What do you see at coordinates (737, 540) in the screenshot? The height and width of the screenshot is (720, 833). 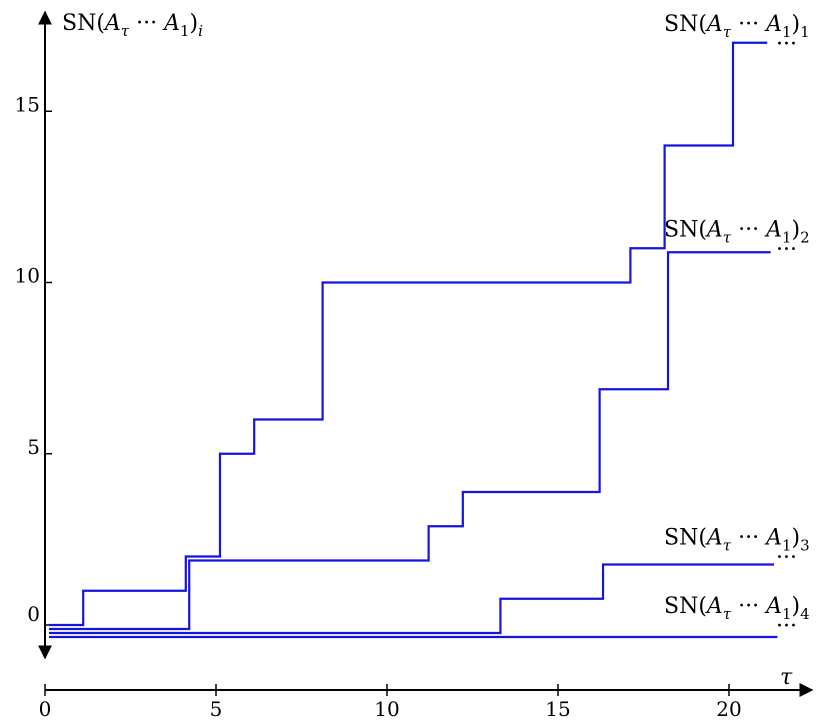 I see `series-3-label: SN(Aτ ··· A1)3` at bounding box center [737, 540].